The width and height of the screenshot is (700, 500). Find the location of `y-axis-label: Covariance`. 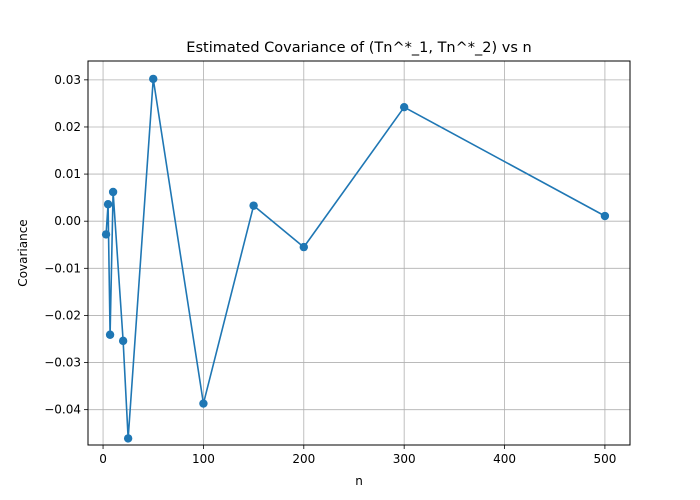

y-axis-label: Covariance is located at coordinates (23, 252).